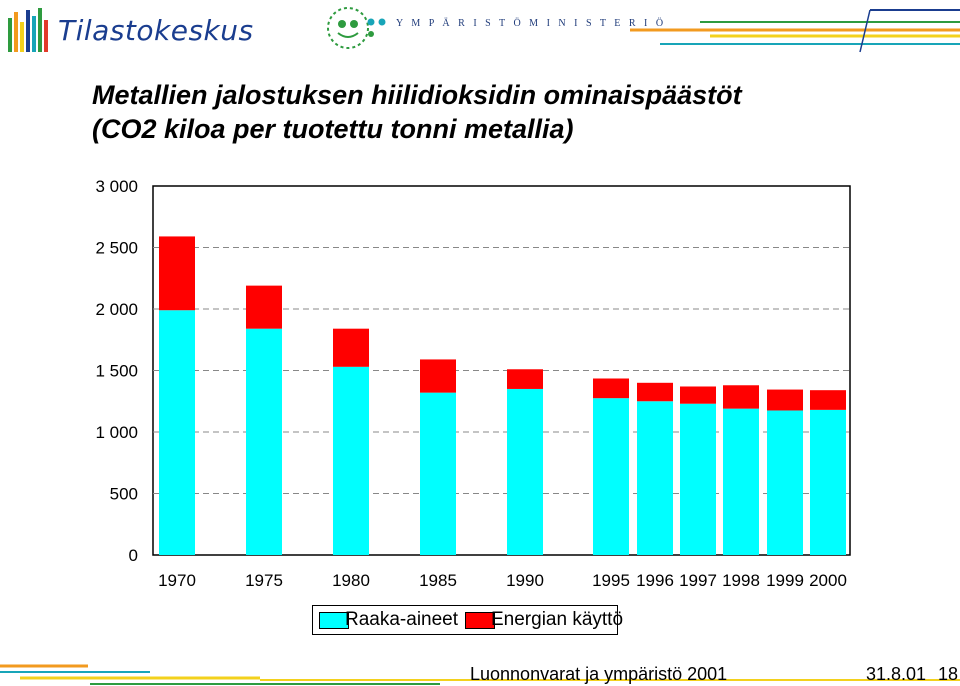 The image size is (960, 686). What do you see at coordinates (896, 674) in the screenshot?
I see `footer-date: 31.8.01` at bounding box center [896, 674].